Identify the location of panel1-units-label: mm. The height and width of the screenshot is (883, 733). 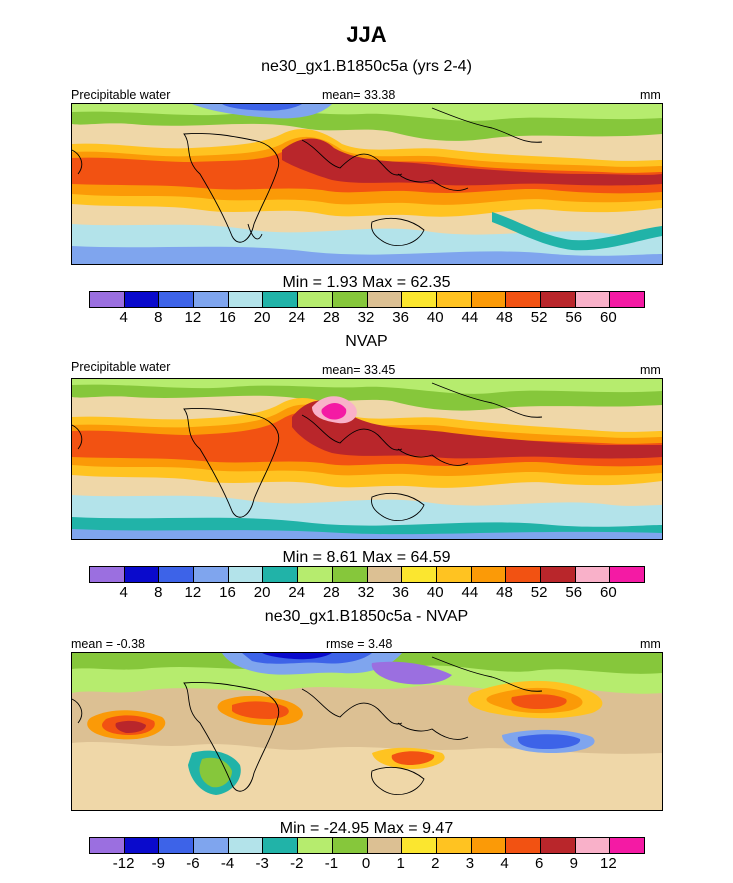
(650, 95).